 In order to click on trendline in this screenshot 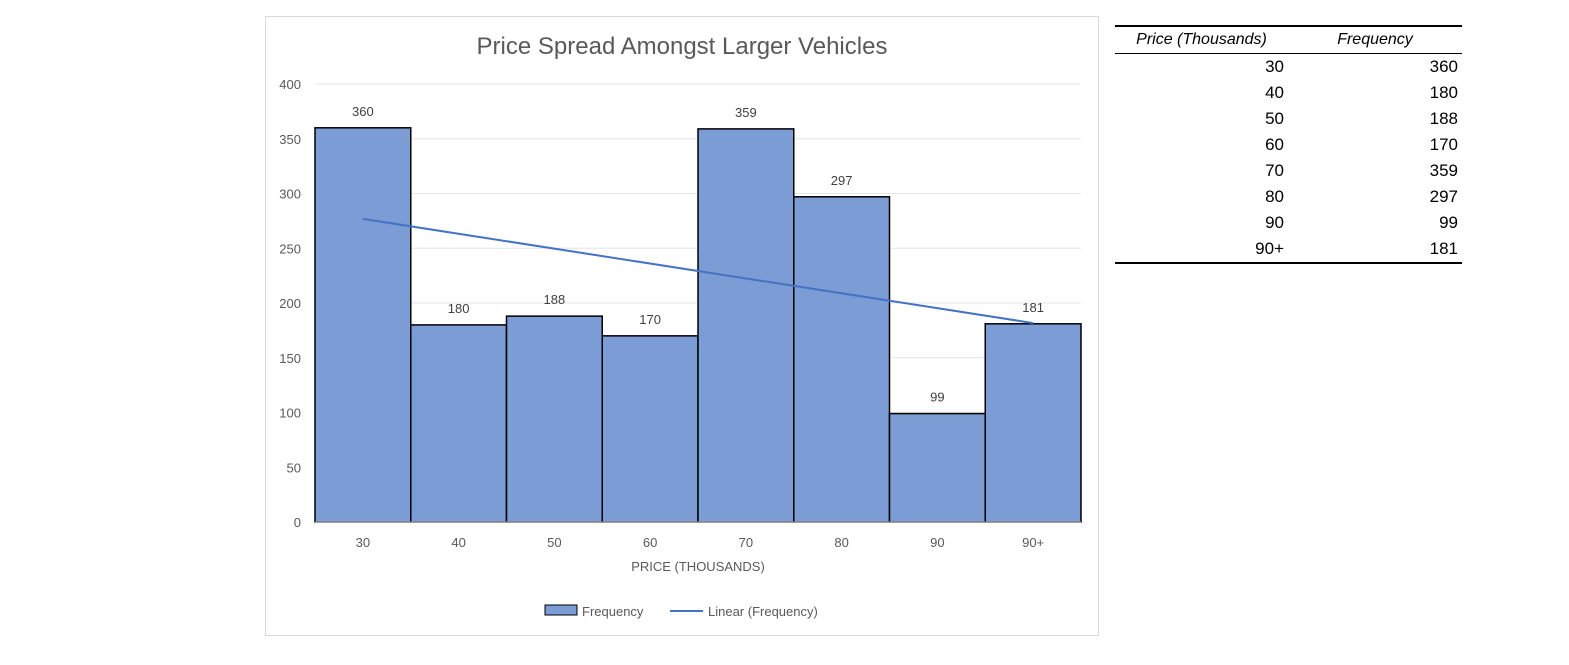, I will do `click(698, 271)`.